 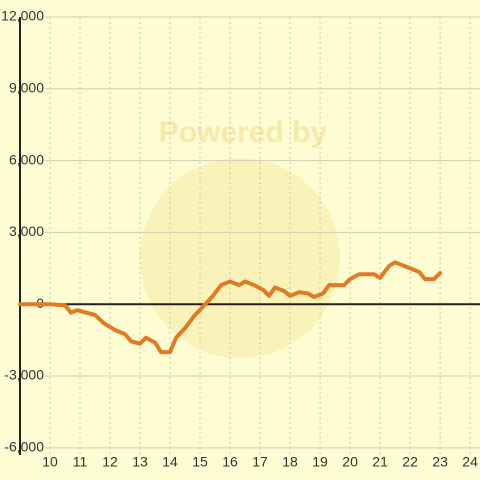 What do you see at coordinates (22, 16) in the screenshot?
I see `y-tick-label: 12,000` at bounding box center [22, 16].